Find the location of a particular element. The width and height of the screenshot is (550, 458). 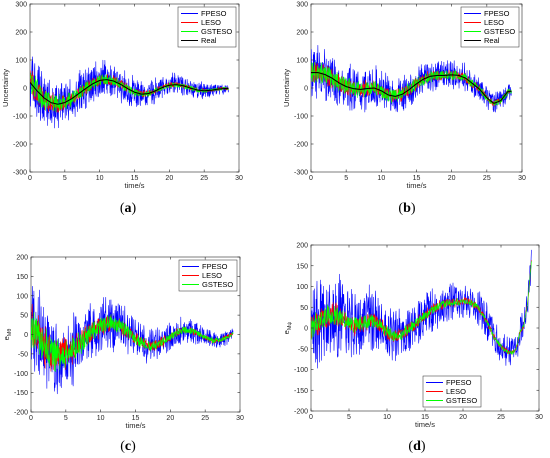

panel-caption: (c) is located at coordinates (128, 446).